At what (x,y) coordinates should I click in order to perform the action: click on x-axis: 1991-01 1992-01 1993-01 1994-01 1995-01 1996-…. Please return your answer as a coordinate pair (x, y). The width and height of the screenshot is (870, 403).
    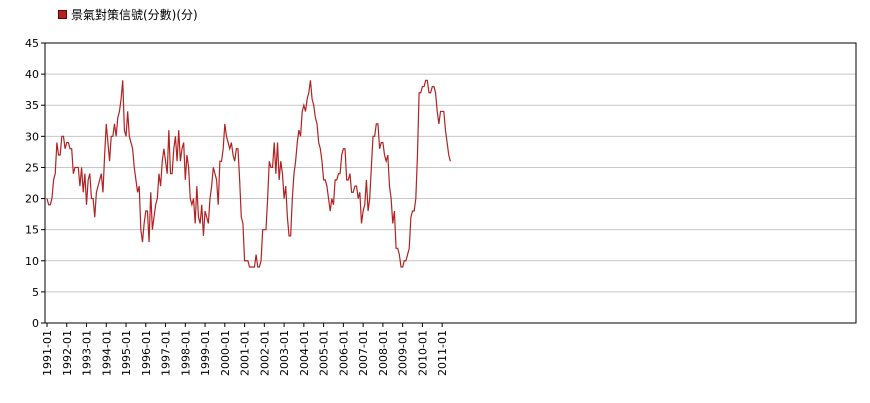
    Looking at the image, I should click on (245, 349).